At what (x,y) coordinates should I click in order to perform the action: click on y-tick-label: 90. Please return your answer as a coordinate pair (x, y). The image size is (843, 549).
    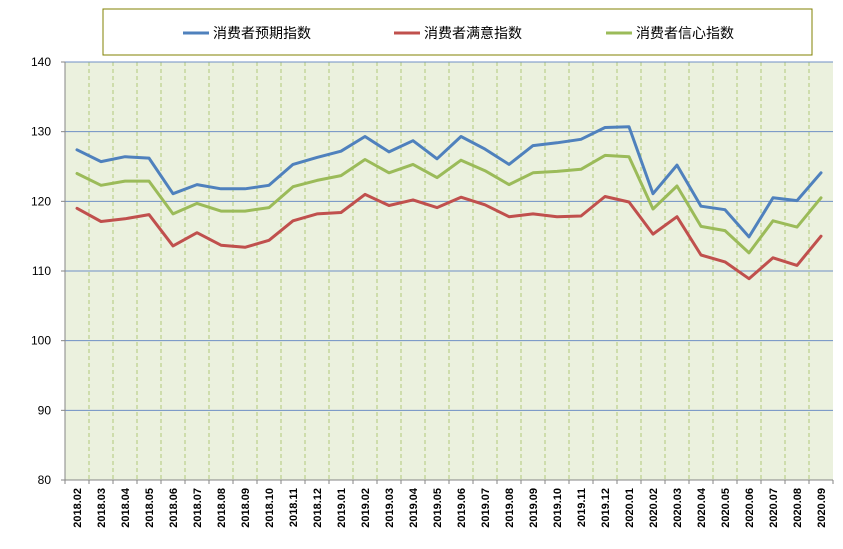
    Looking at the image, I should click on (45, 410).